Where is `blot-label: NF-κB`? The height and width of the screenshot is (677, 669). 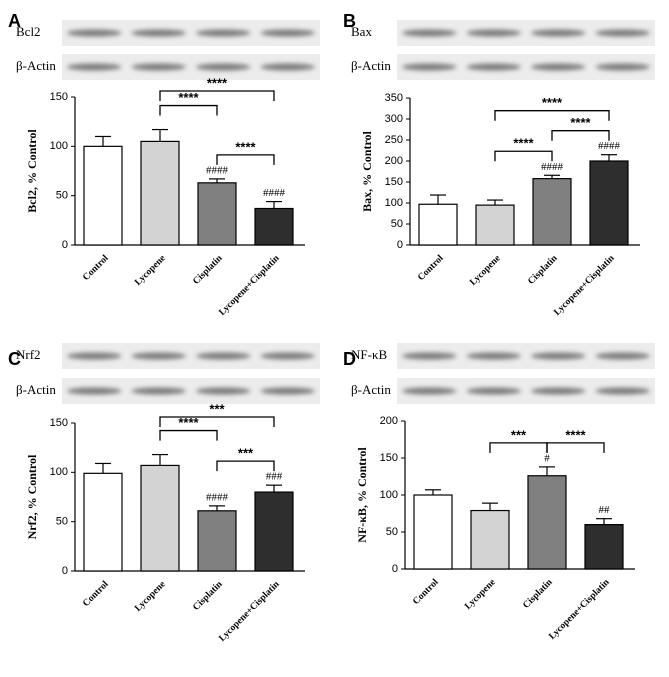 blot-label: NF-κB is located at coordinates (369, 354).